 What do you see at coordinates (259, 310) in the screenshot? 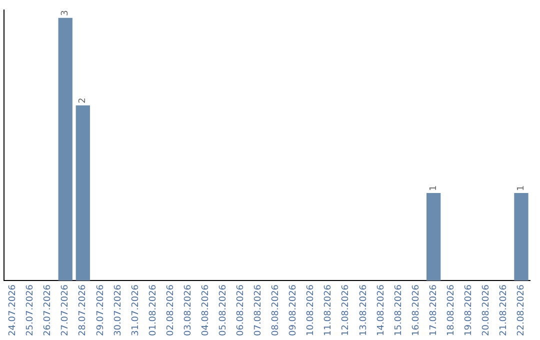
I see `x-tick-label: 07.08.2026` at bounding box center [259, 310].